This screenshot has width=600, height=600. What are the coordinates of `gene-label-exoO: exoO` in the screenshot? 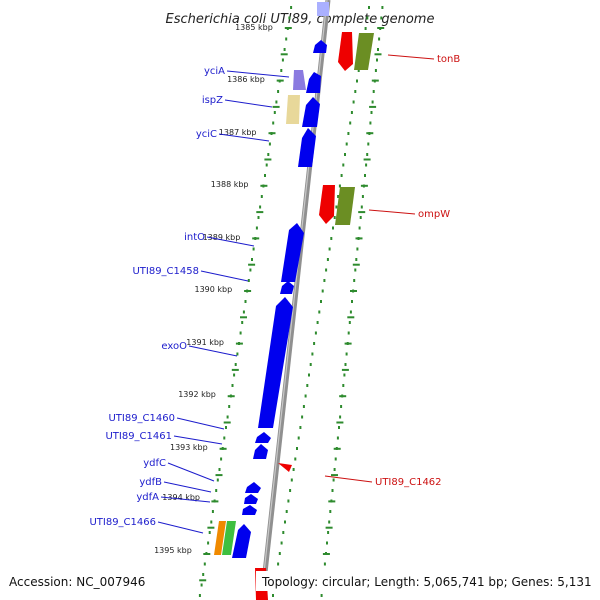 It's located at (174, 346).